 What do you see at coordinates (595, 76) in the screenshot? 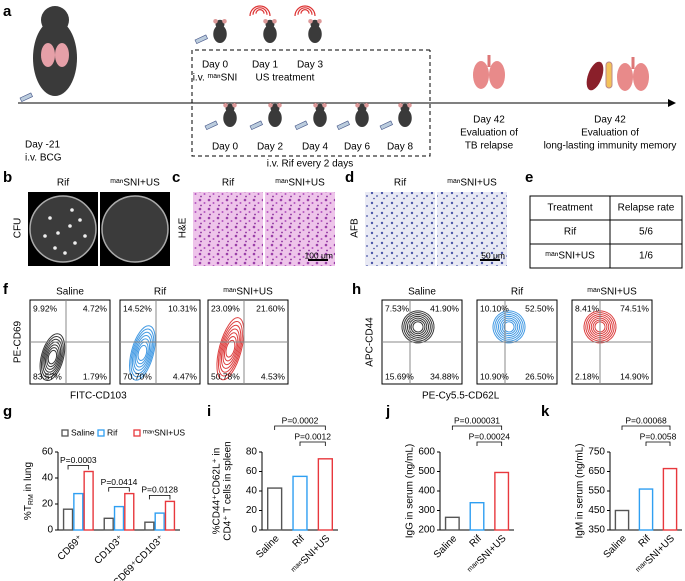
I see `spleen-icon` at bounding box center [595, 76].